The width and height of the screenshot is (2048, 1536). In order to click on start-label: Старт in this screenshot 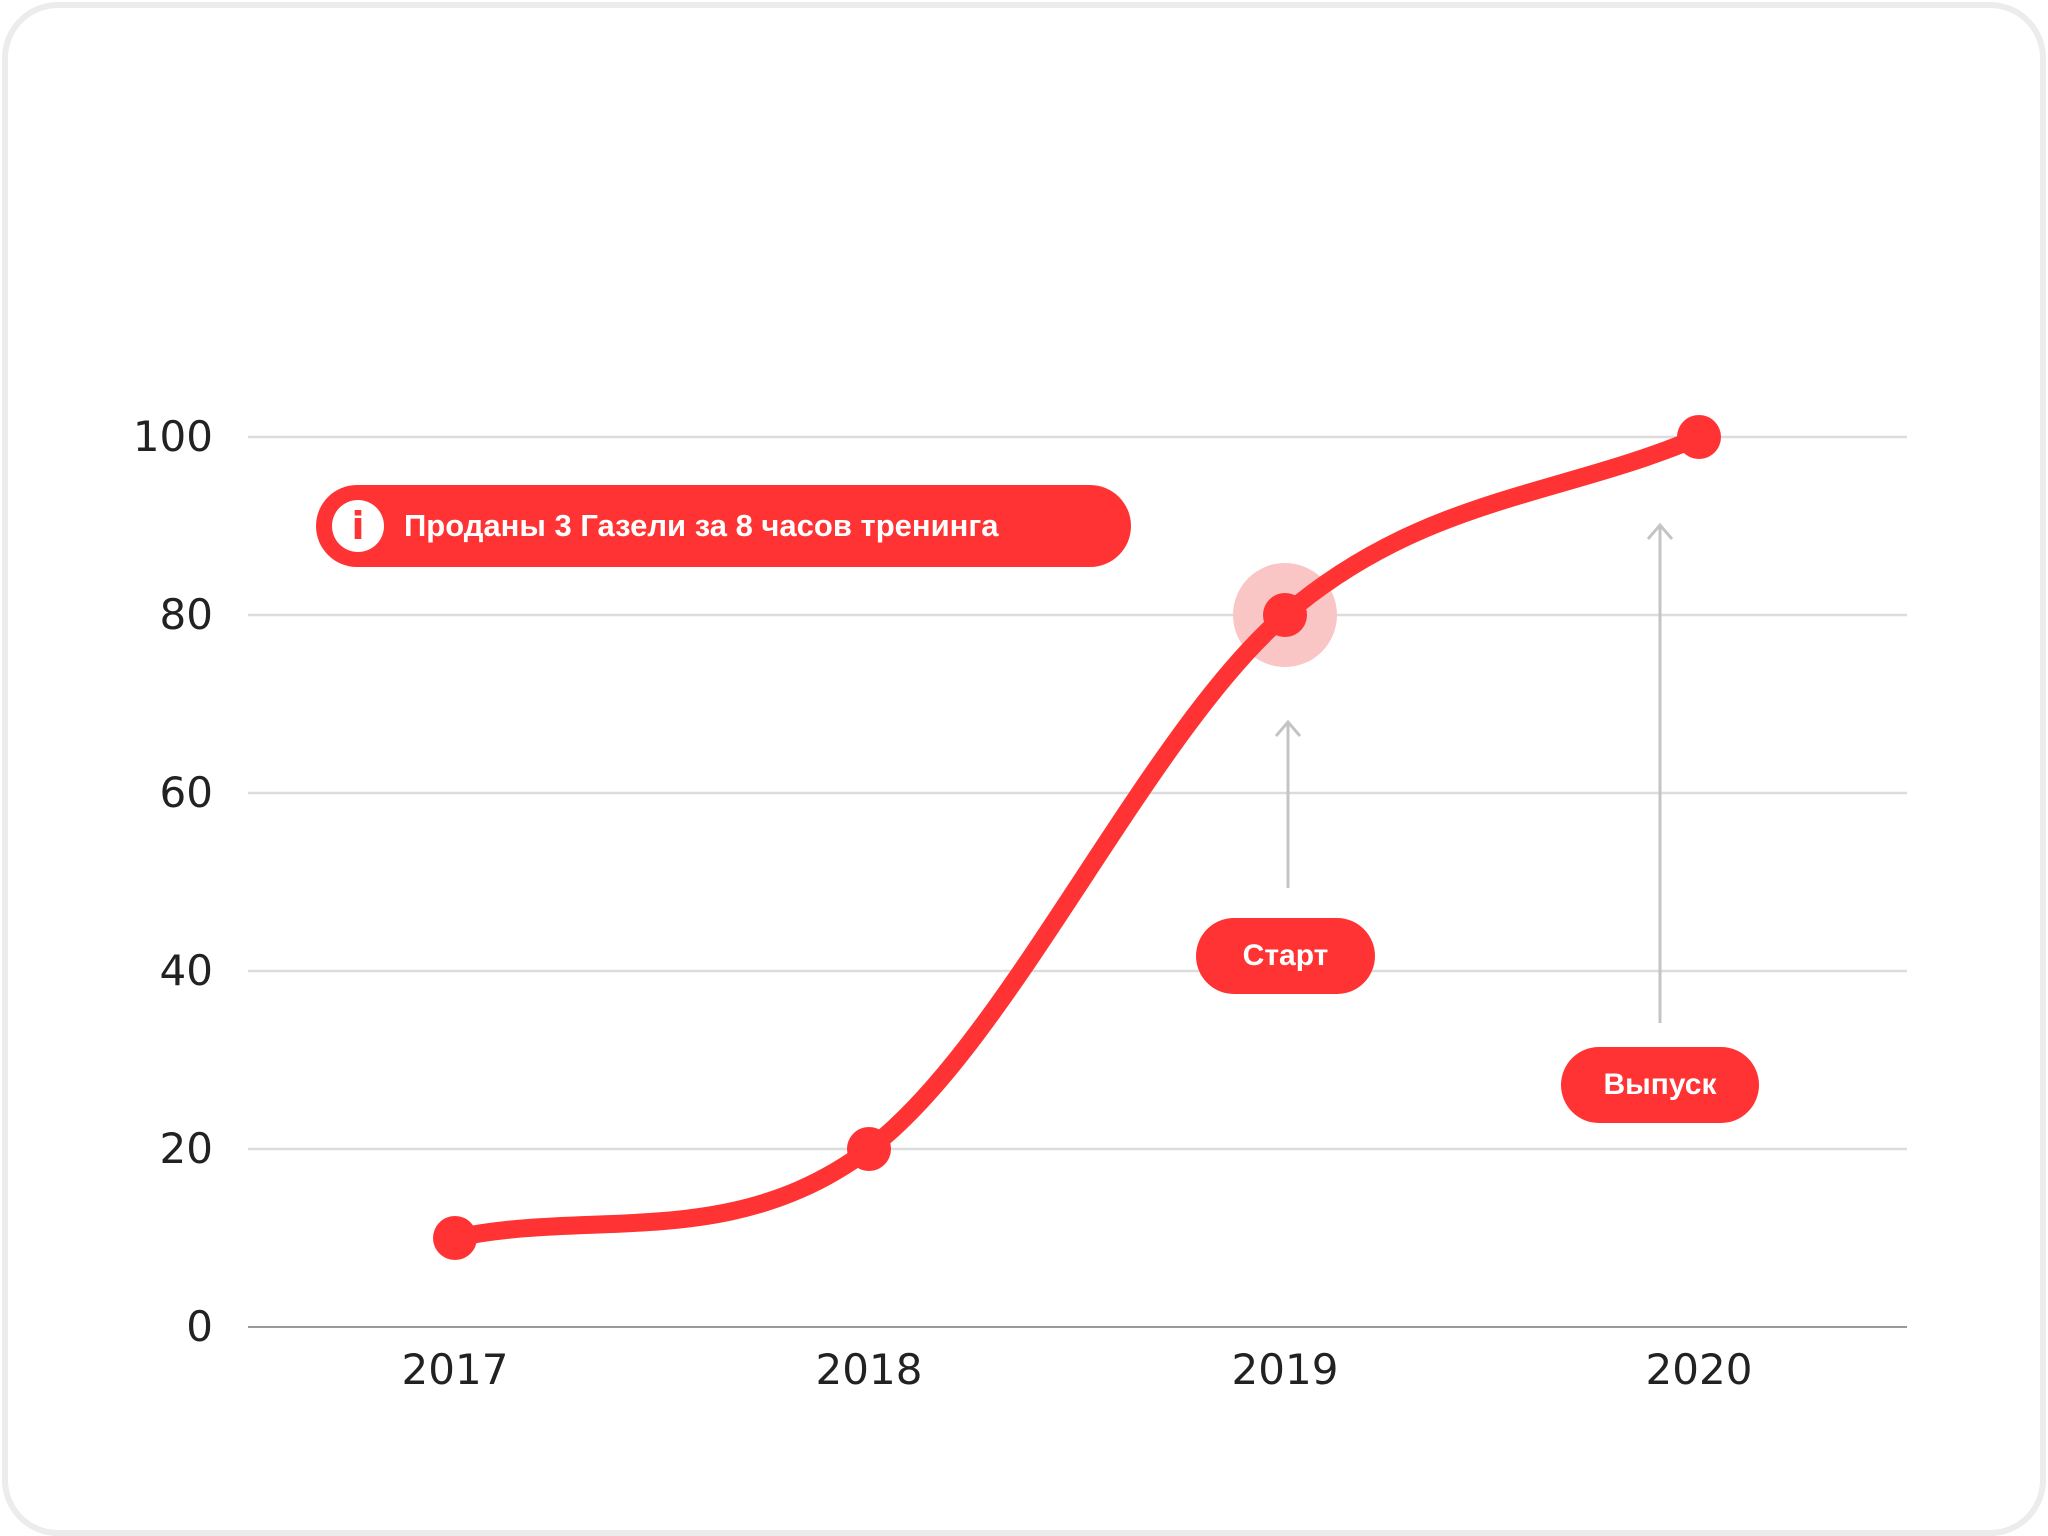, I will do `click(1285, 956)`.